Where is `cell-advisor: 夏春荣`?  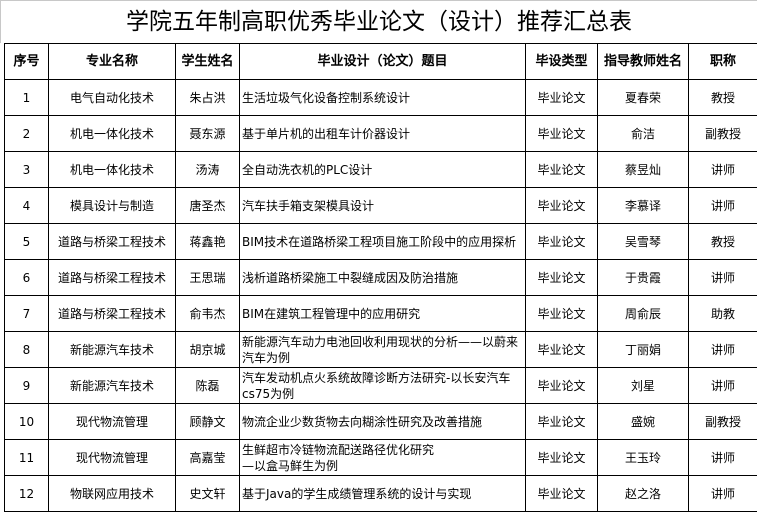 cell-advisor: 夏春荣 is located at coordinates (643, 97).